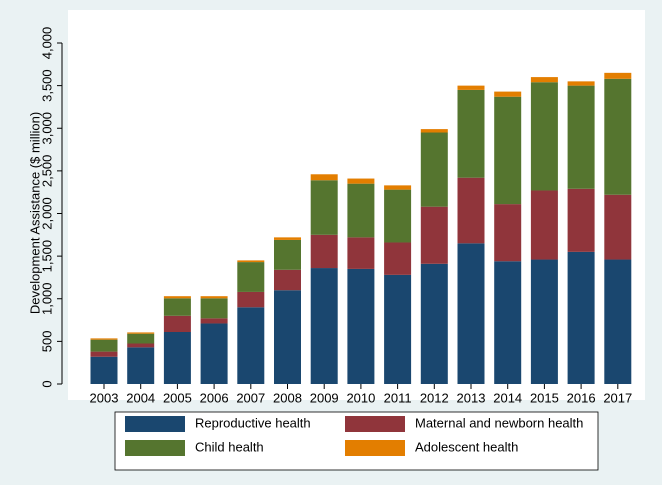 The width and height of the screenshot is (662, 485). I want to click on x-tick-label: 2006, so click(214, 397).